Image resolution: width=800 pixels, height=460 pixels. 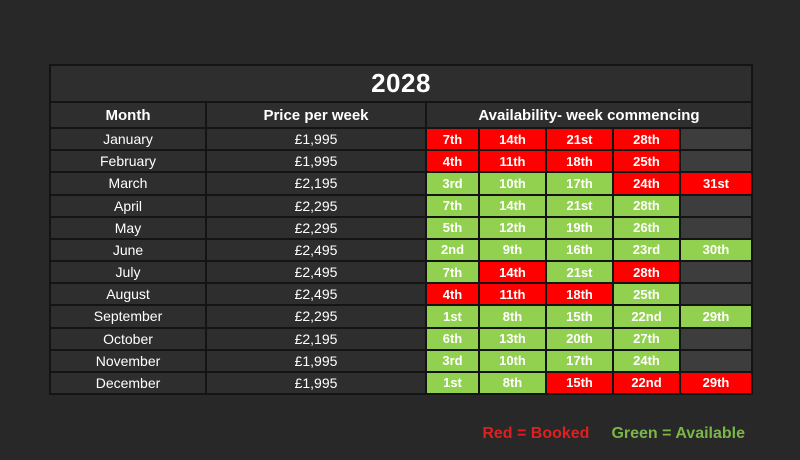 What do you see at coordinates (128, 139) in the screenshot?
I see `month-cell: January` at bounding box center [128, 139].